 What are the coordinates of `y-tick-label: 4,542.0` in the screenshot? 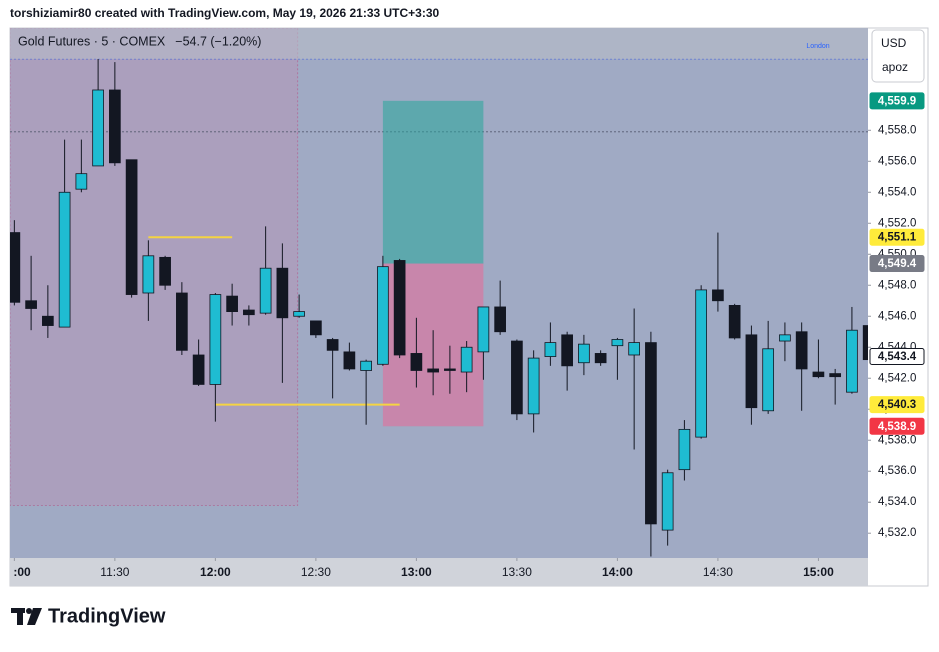 It's located at (897, 378).